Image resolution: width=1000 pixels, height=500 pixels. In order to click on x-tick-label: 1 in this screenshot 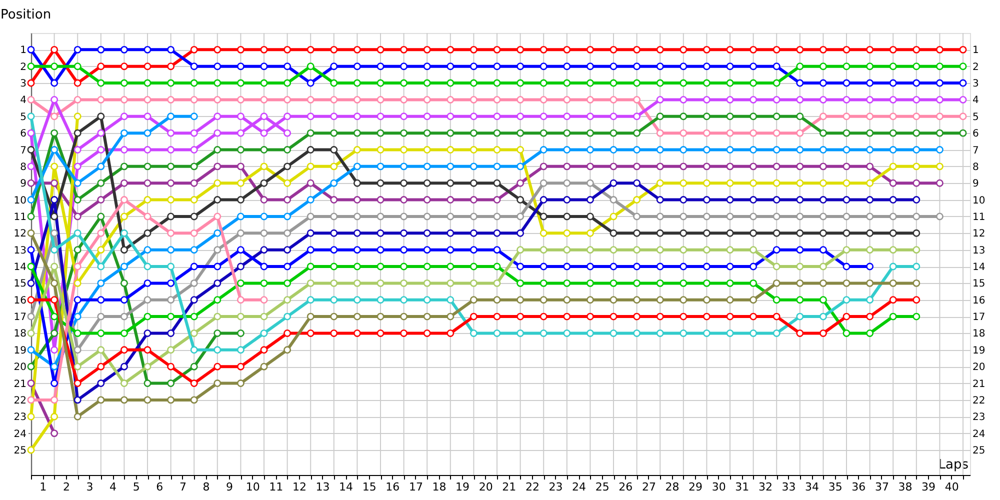, I will do `click(43, 487)`.